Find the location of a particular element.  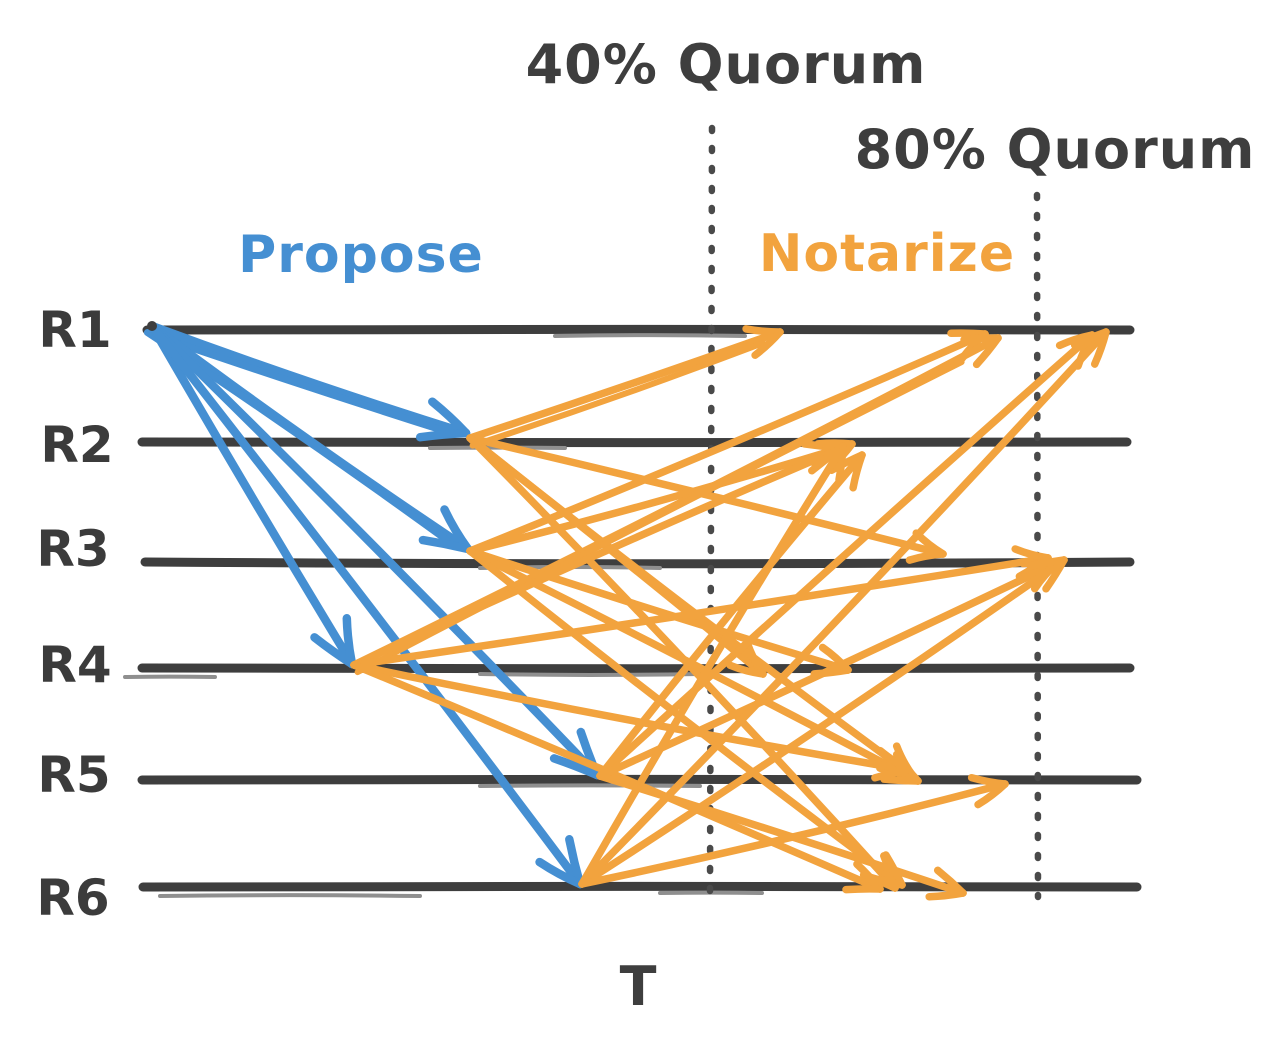

replica-label-r6: R6 is located at coordinates (72, 898).